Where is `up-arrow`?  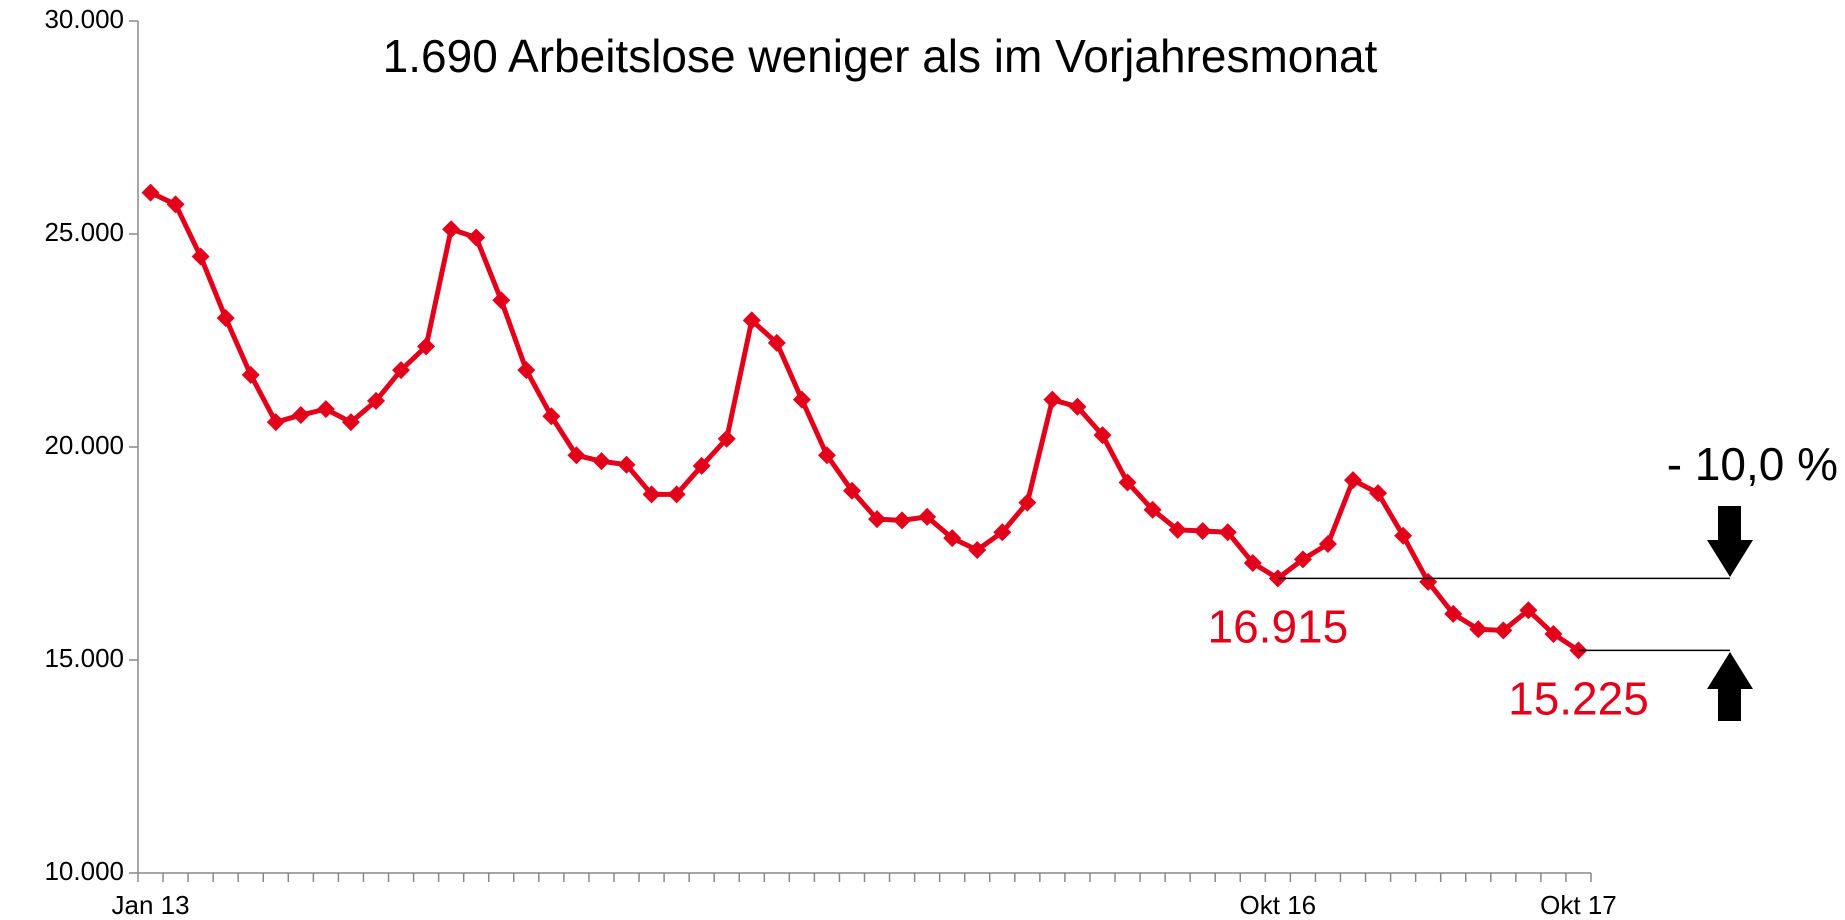 up-arrow is located at coordinates (1730, 686).